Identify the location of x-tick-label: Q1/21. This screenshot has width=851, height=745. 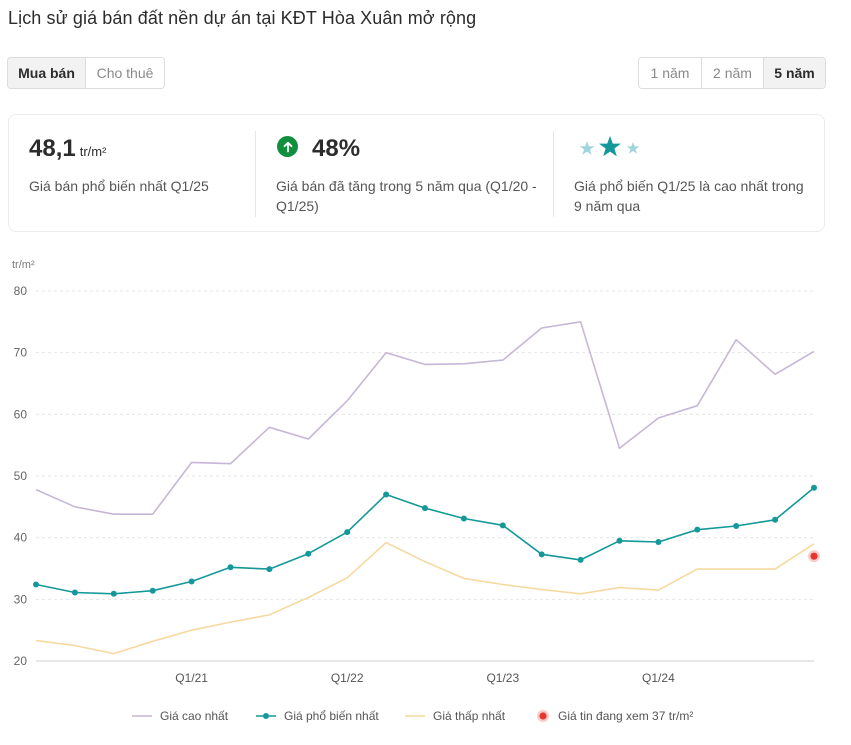
(191, 678).